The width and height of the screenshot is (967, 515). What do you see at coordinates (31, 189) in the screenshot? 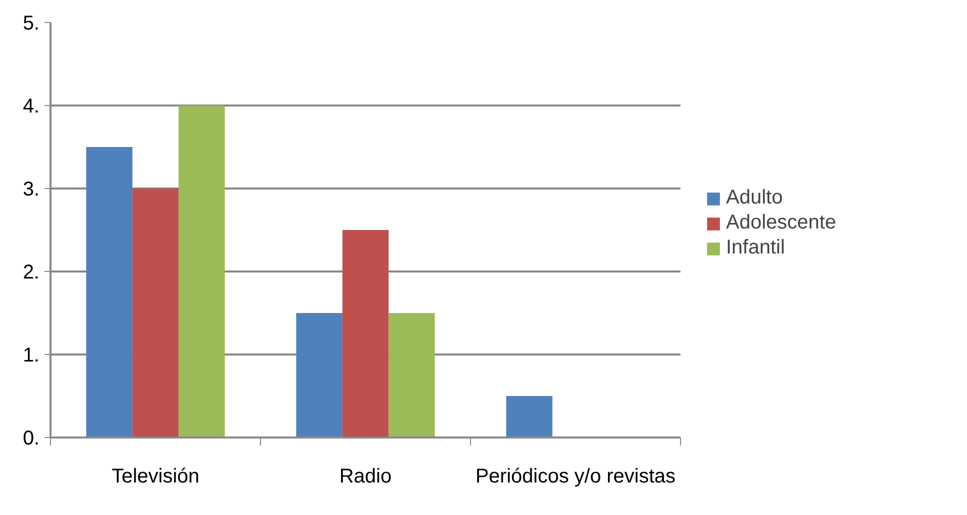
I see `y-tick-label: 3.` at bounding box center [31, 189].